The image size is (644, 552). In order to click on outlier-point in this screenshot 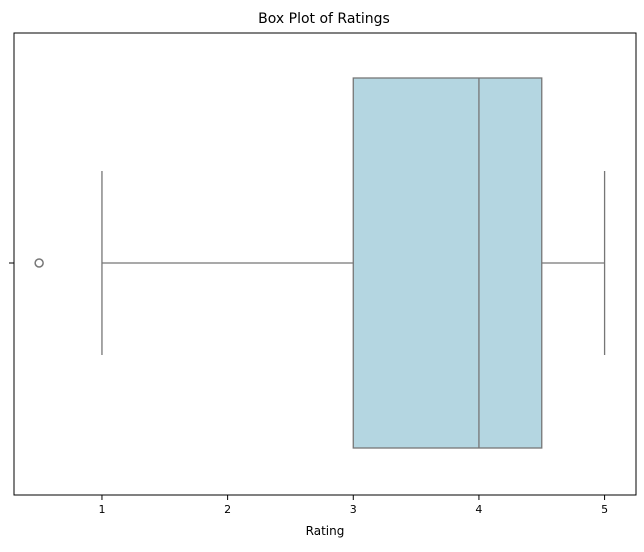, I will do `click(39, 263)`.